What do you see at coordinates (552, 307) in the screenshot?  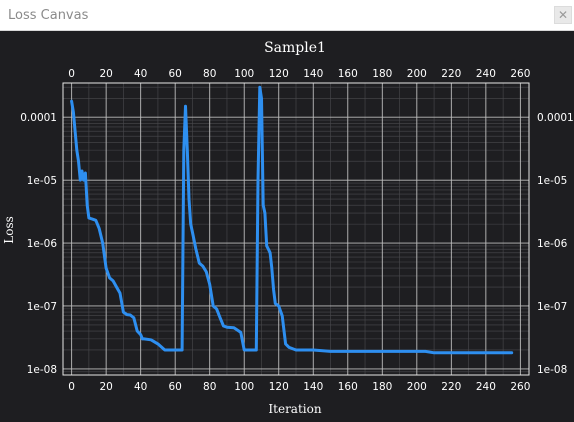 I see `y-tick-label-right: 1e-07` at bounding box center [552, 307].